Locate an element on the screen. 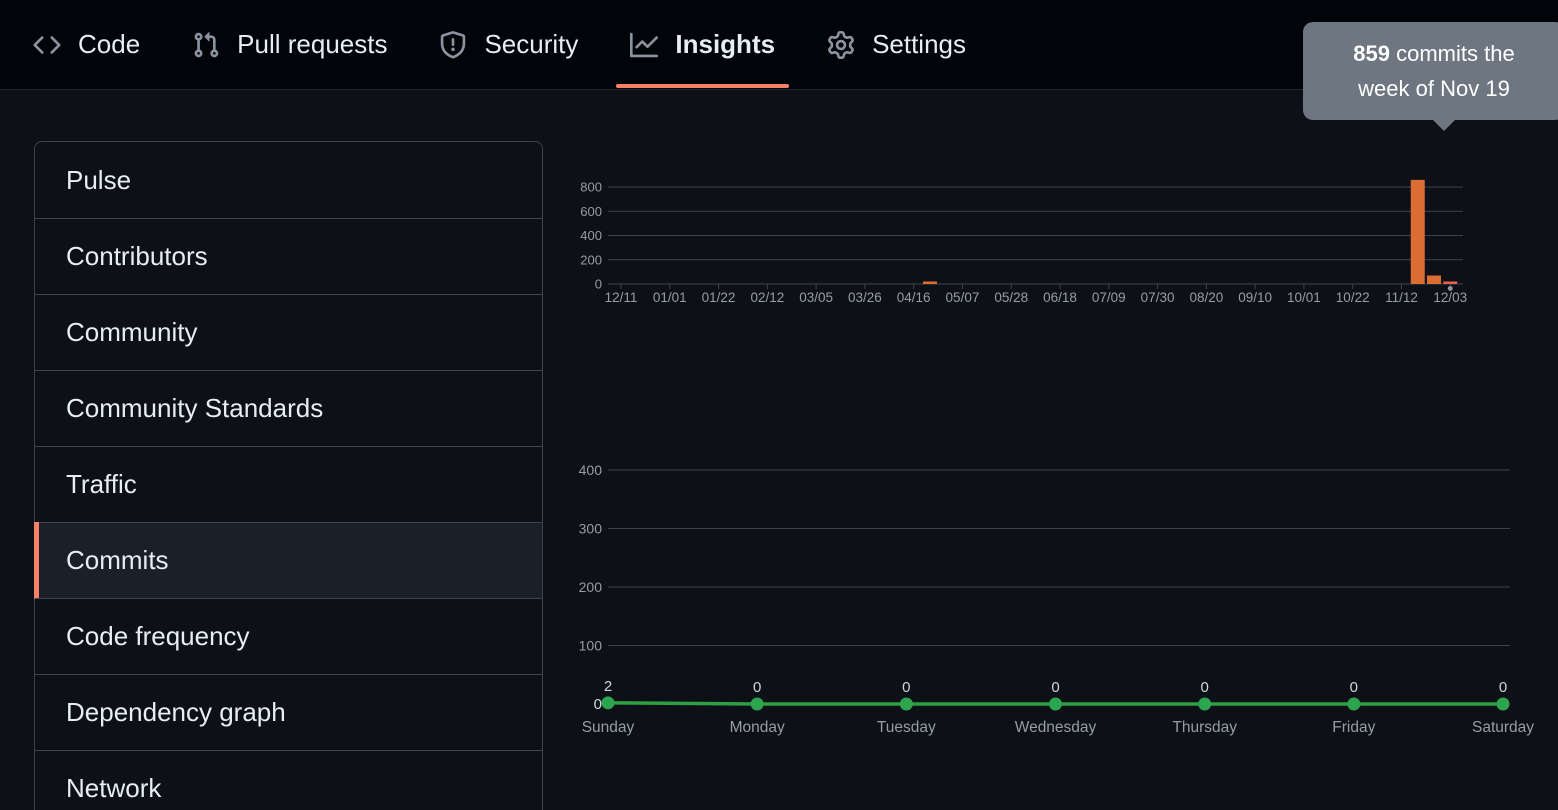 Image resolution: width=1558 pixels, height=810 pixels. weekly-x-tick-label: 12/03 is located at coordinates (1450, 297).